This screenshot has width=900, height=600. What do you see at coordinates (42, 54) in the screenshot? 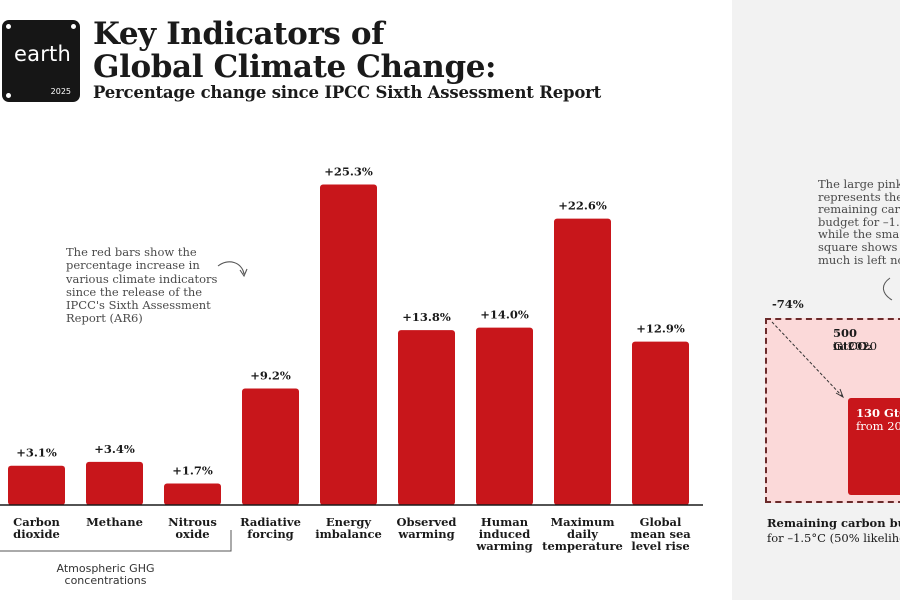
I see `logo-word: earth` at bounding box center [42, 54].